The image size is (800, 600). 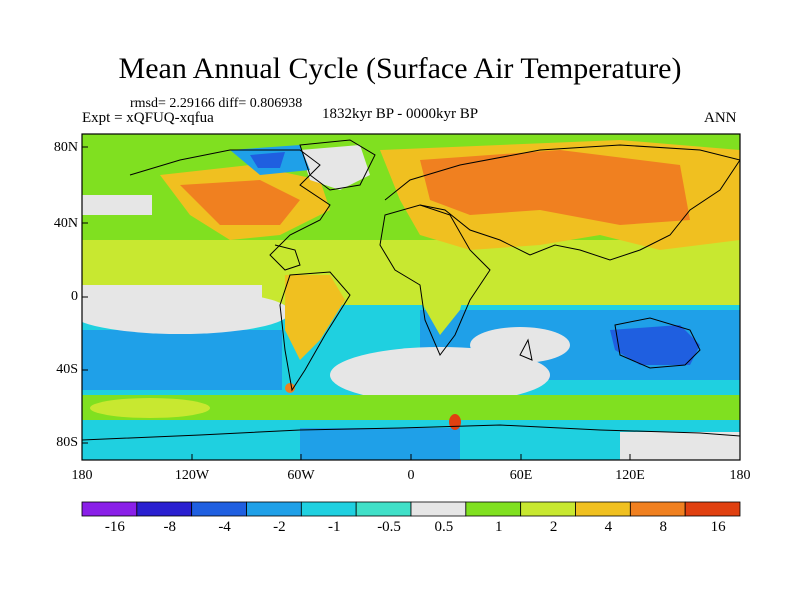 What do you see at coordinates (680, 446) in the screenshot?
I see `field-antarctic-neutral` at bounding box center [680, 446].